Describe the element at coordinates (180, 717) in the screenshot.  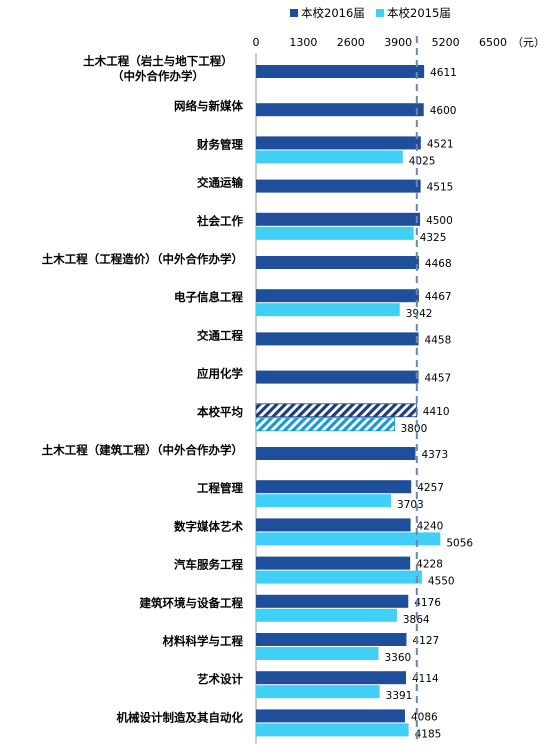
I see `category-label: 机械设计制造及其自动化` at that location.